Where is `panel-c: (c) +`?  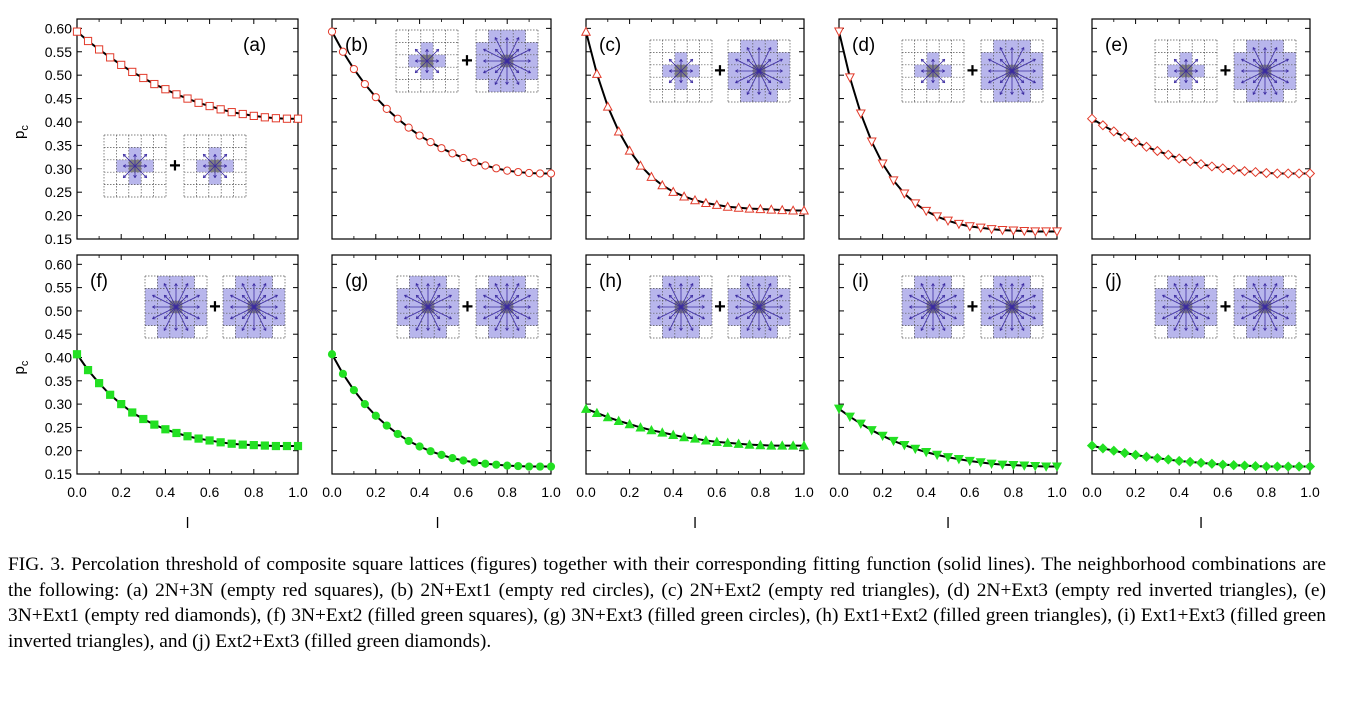 panel-c: (c) + is located at coordinates (695, 129).